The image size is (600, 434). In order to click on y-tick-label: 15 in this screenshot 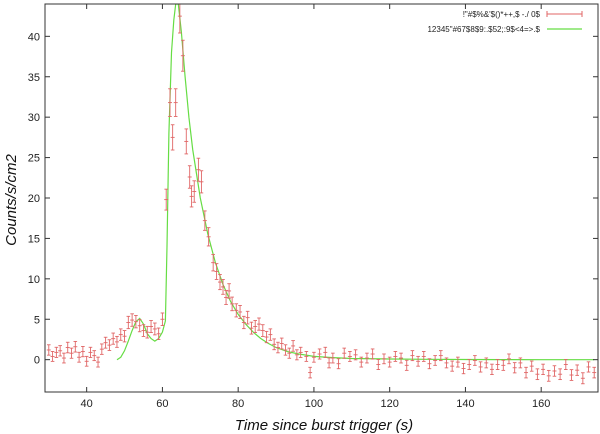, I will do `click(34, 239)`.